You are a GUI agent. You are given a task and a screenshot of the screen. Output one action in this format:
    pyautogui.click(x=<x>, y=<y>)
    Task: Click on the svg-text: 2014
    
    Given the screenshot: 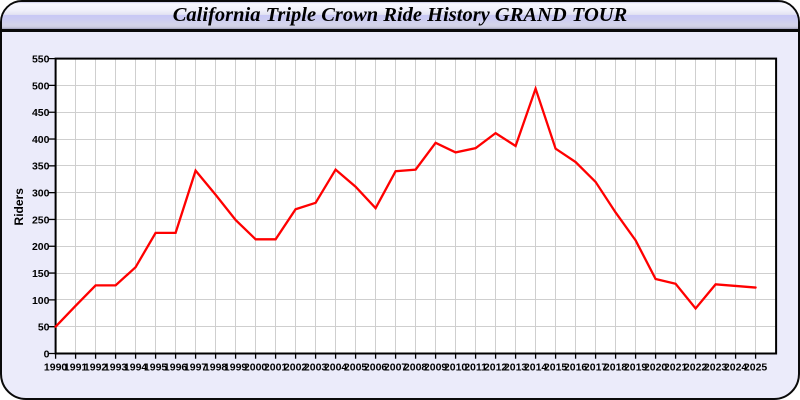 What is the action you would take?
    pyautogui.click(x=536, y=367)
    